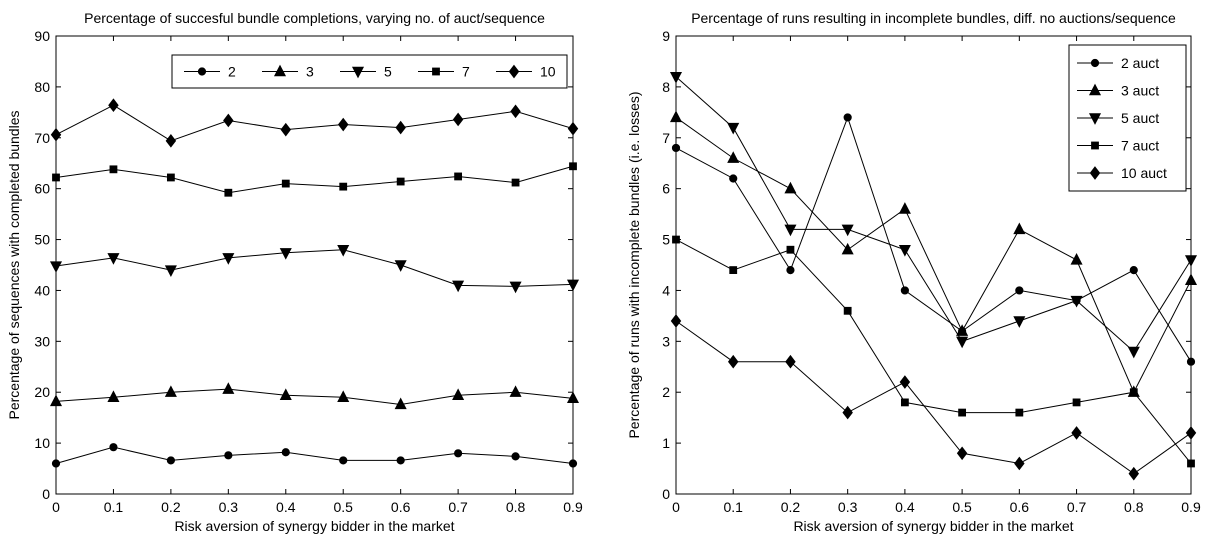  Describe the element at coordinates (666, 36) in the screenshot. I see `y-tick-label: 9` at that location.